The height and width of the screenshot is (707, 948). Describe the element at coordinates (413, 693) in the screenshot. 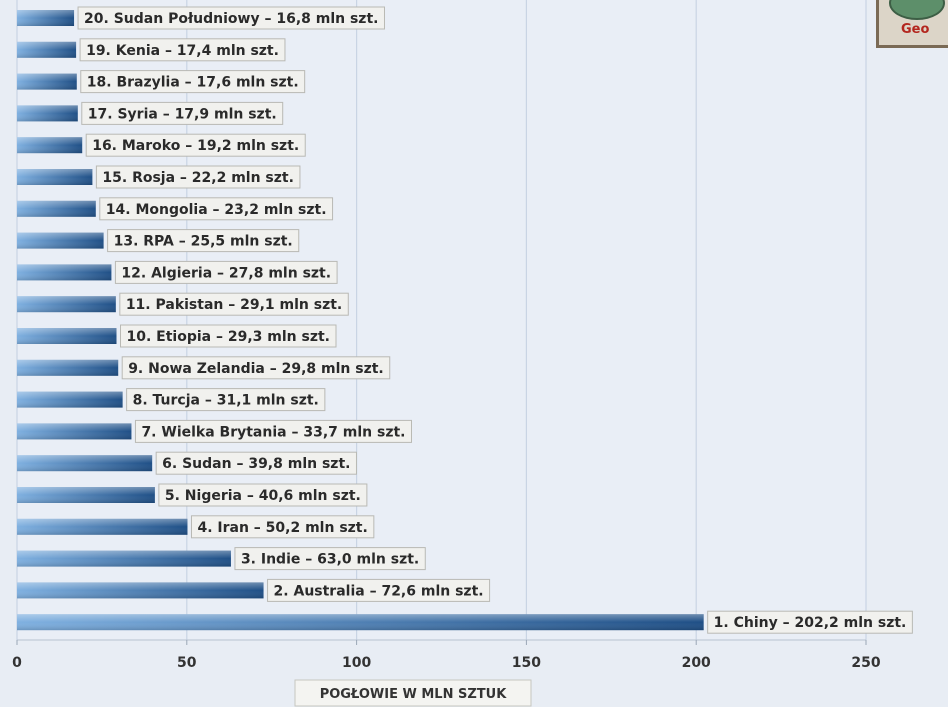

I see `x-axis-label-box` at that location.